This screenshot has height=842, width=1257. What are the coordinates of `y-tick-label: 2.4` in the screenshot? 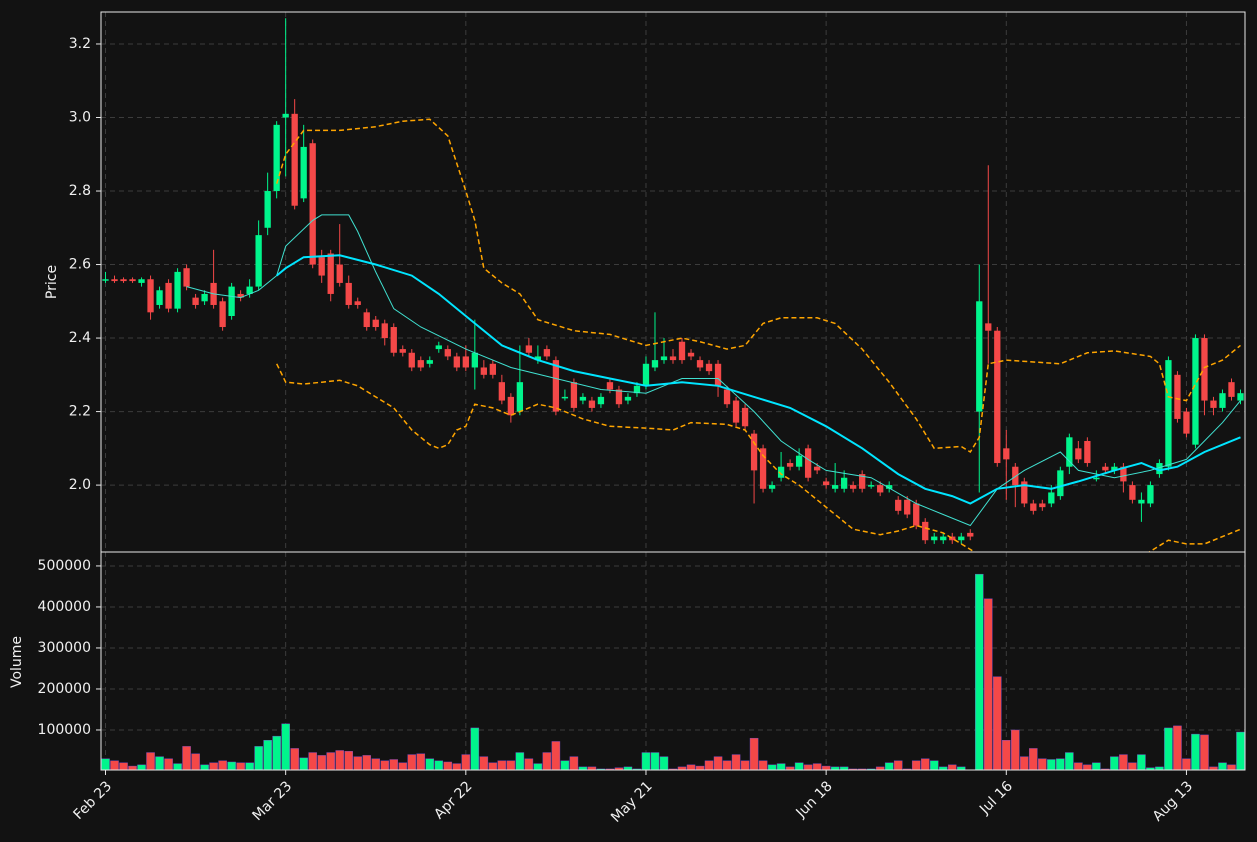 It's located at (80, 338).